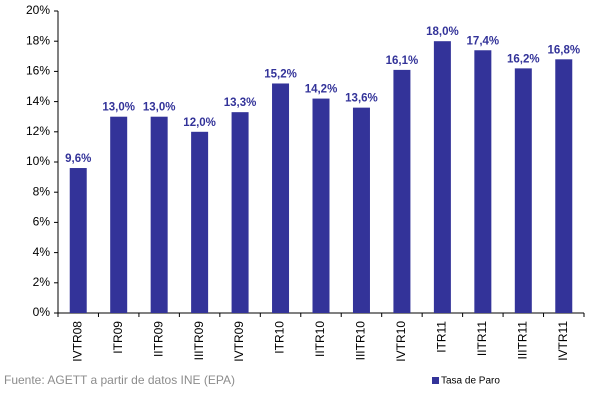 The width and height of the screenshot is (602, 405). What do you see at coordinates (38, 40) in the screenshot?
I see `y-tick-label: 18%` at bounding box center [38, 40].